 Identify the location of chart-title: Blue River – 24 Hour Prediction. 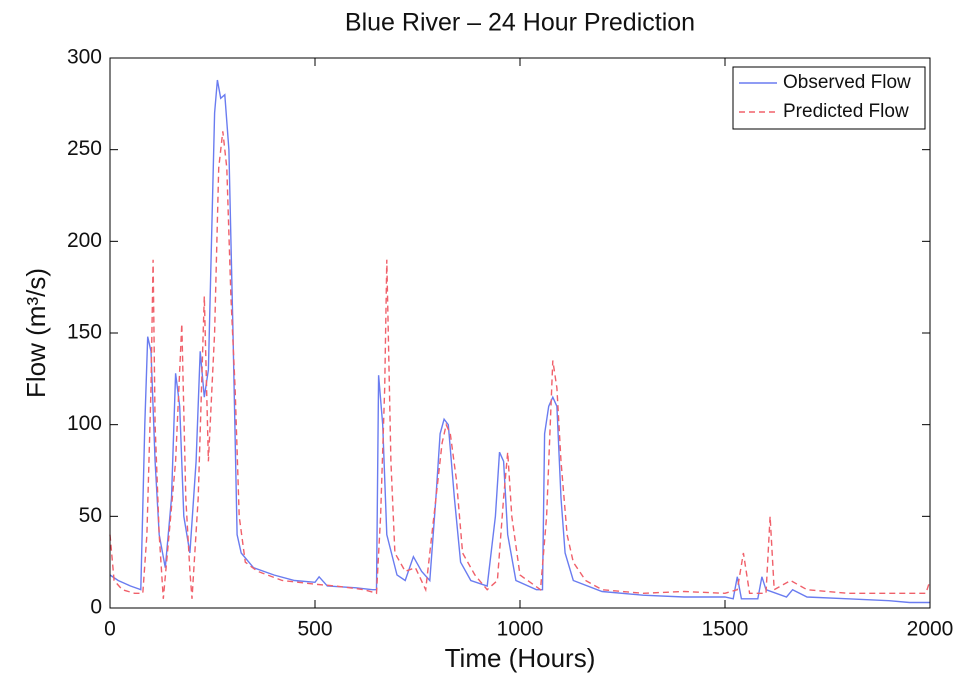
(520, 23).